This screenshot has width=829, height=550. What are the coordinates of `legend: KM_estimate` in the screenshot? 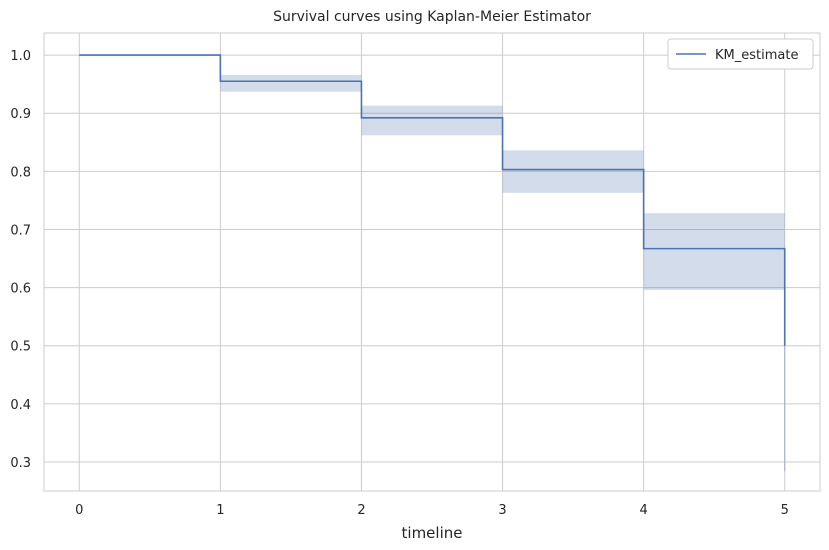 It's located at (740, 54).